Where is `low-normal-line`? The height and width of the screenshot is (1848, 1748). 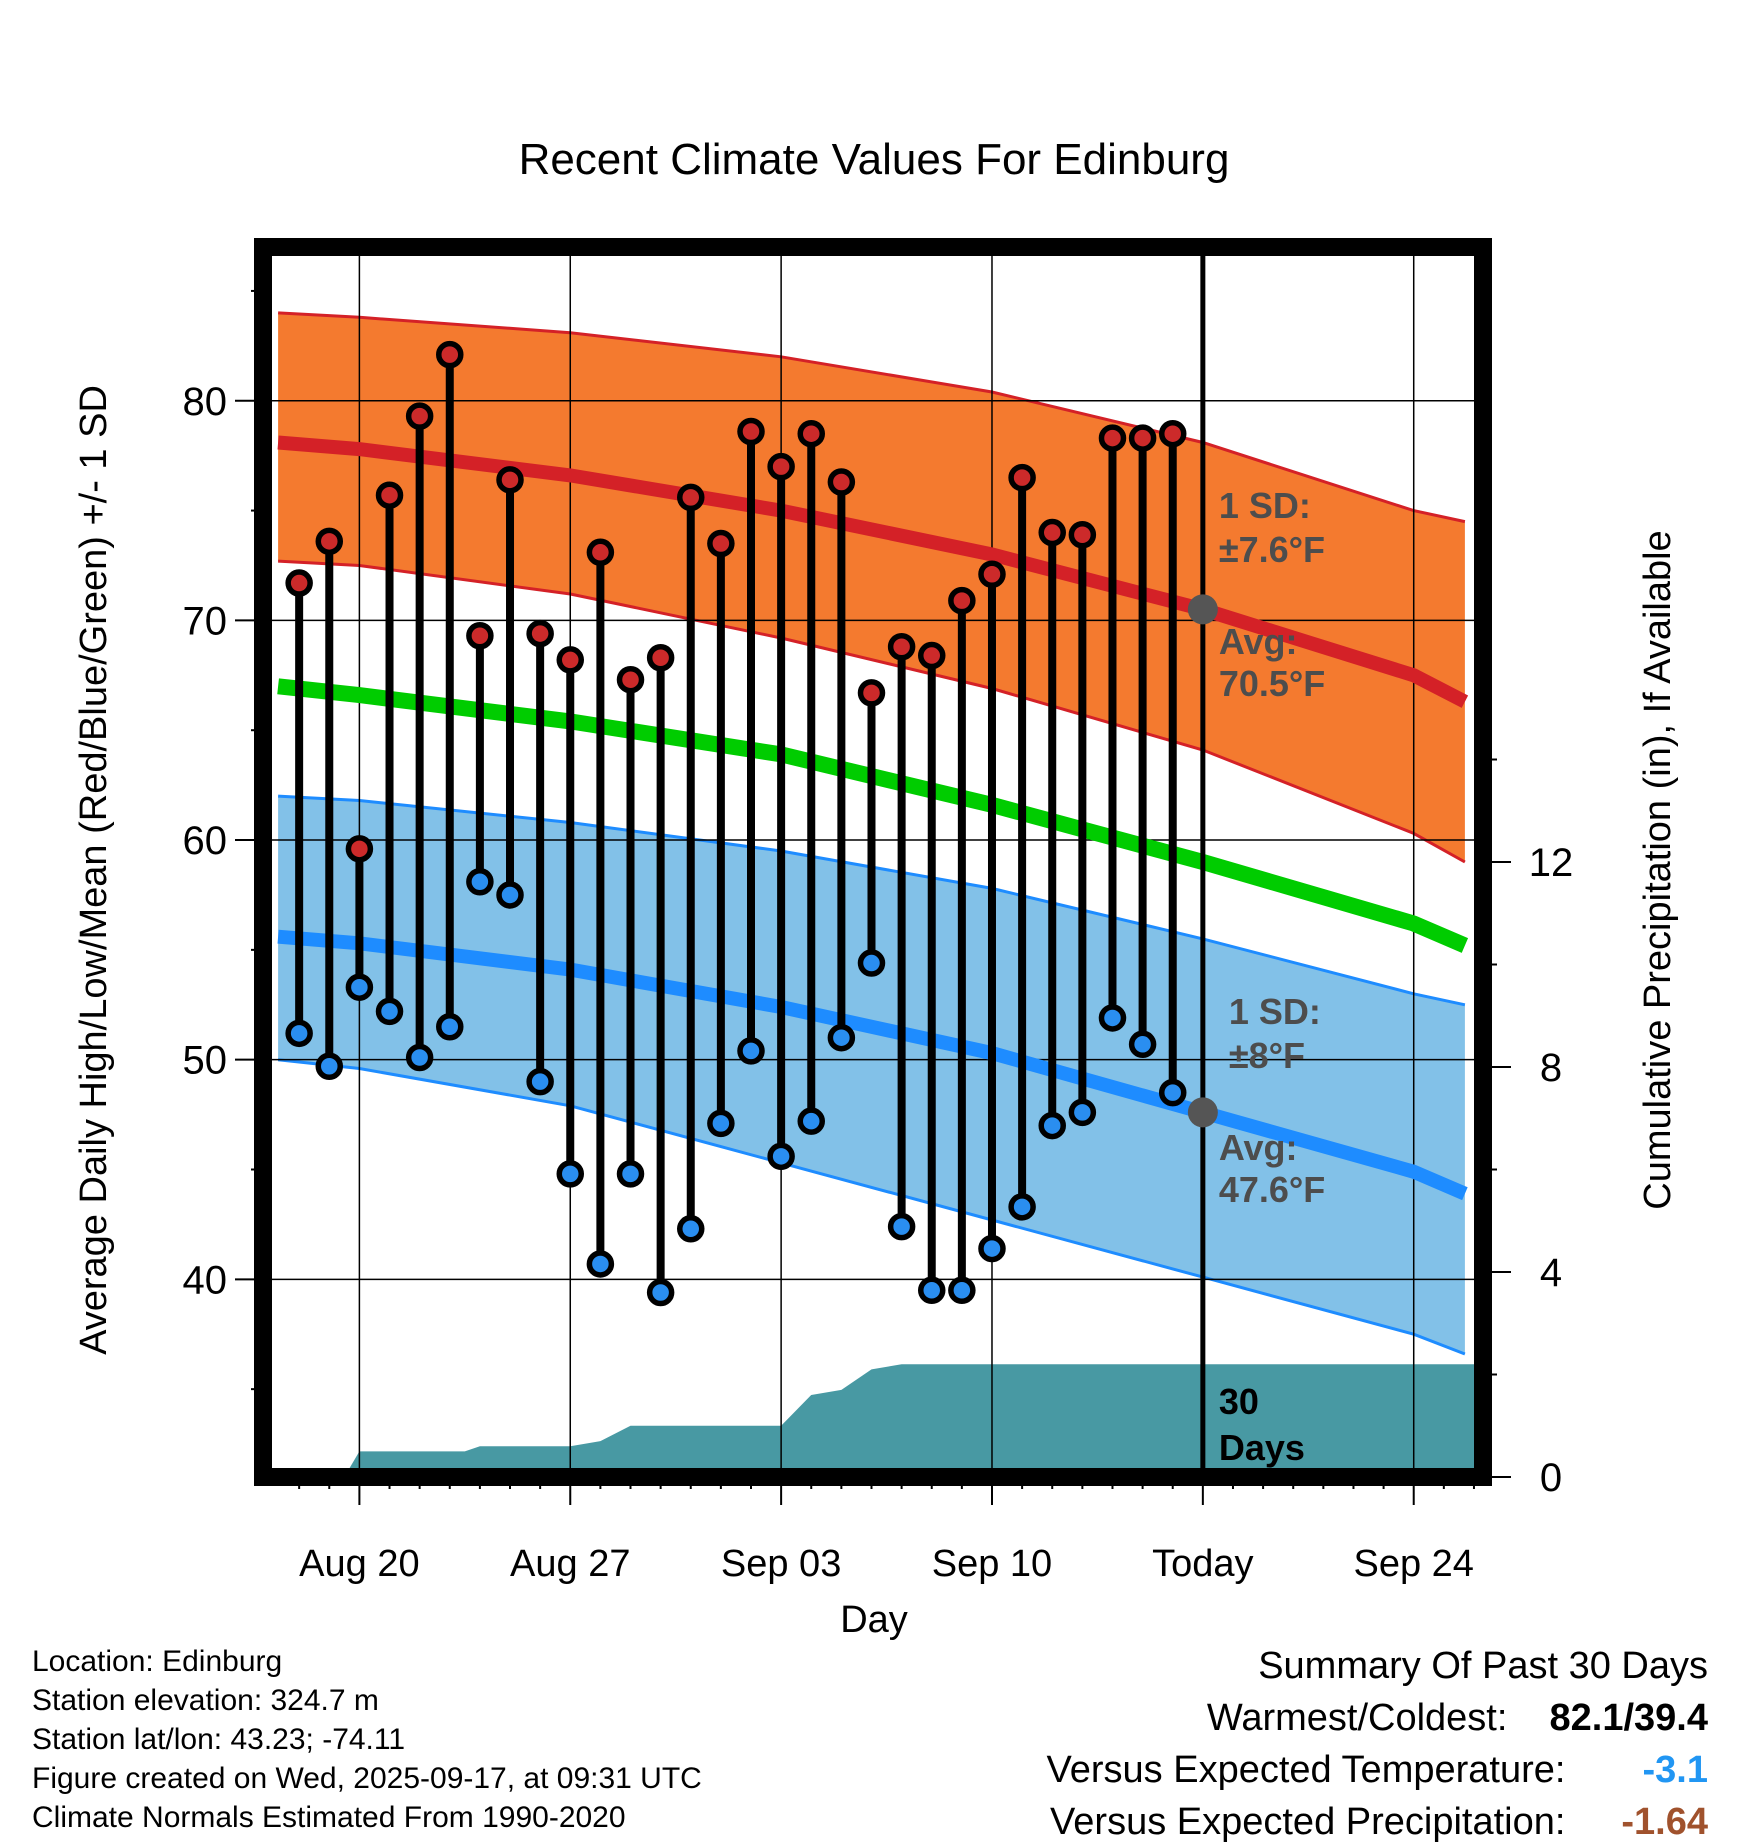 low-normal-line is located at coordinates (872, 1065).